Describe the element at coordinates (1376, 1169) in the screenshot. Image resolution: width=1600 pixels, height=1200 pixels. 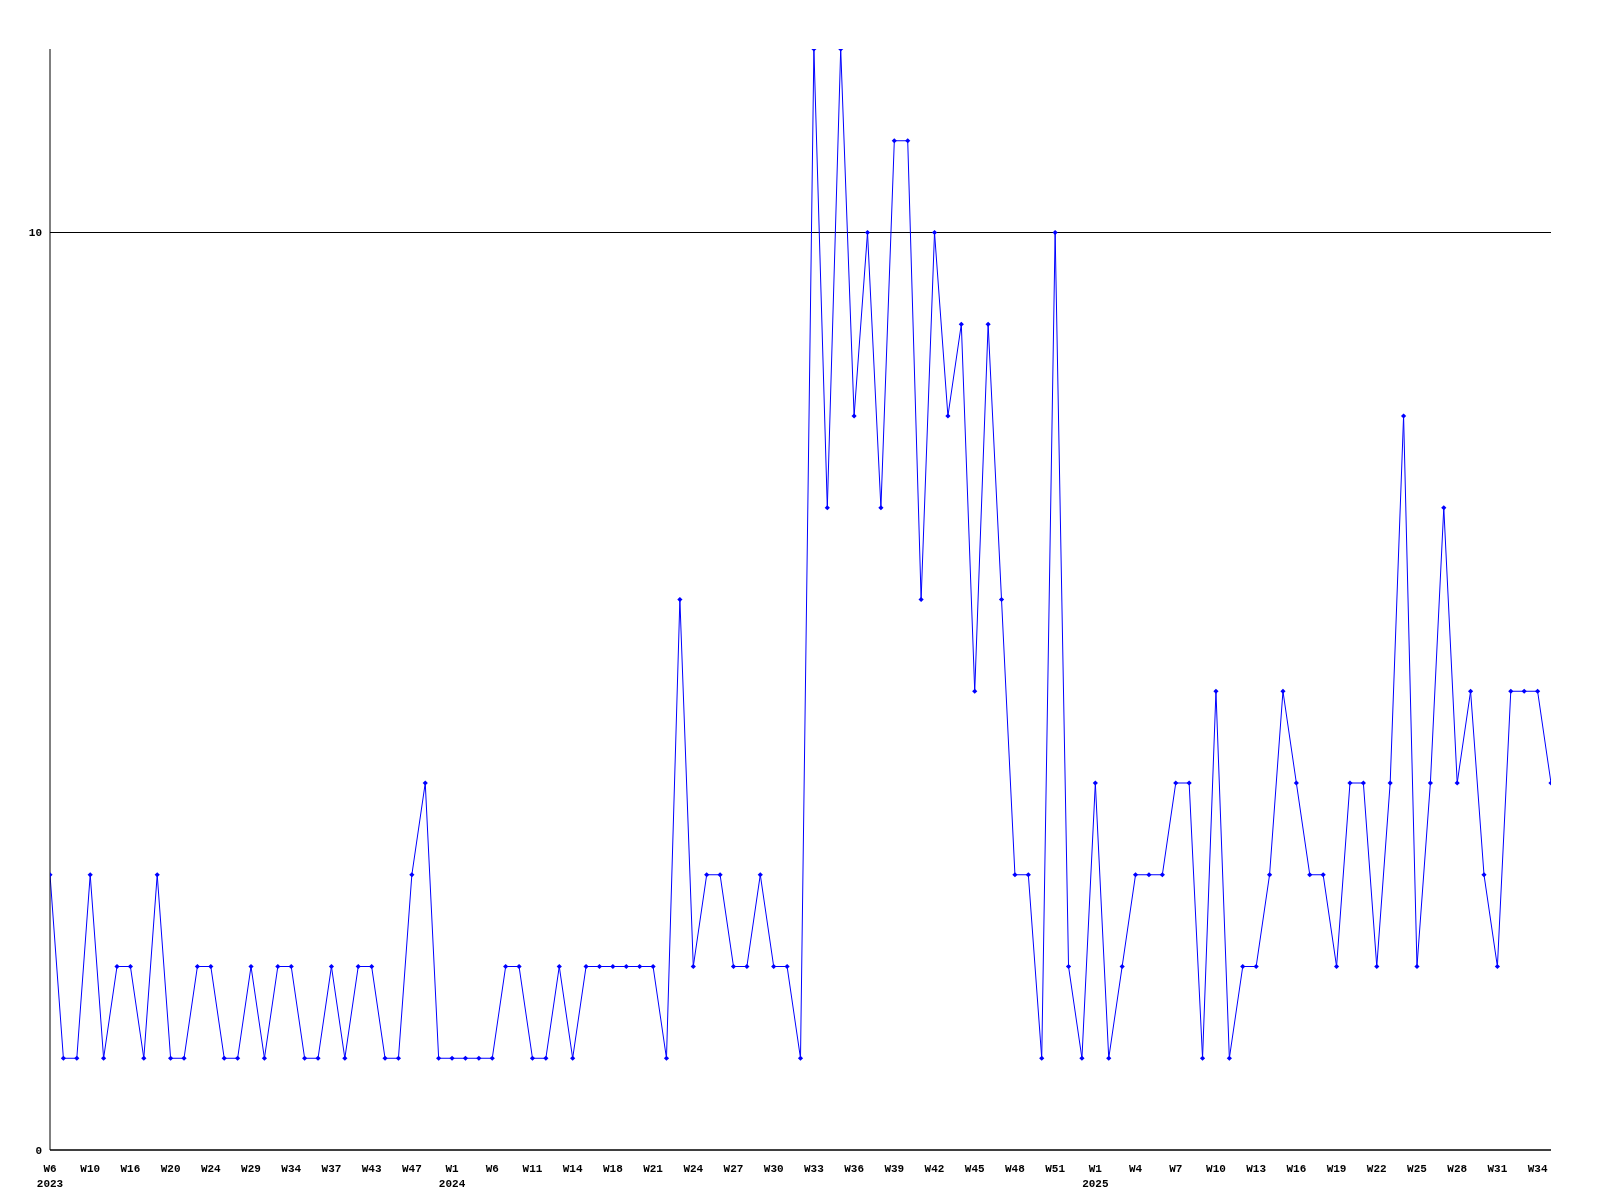
I see `x-tick-label: W22` at that location.